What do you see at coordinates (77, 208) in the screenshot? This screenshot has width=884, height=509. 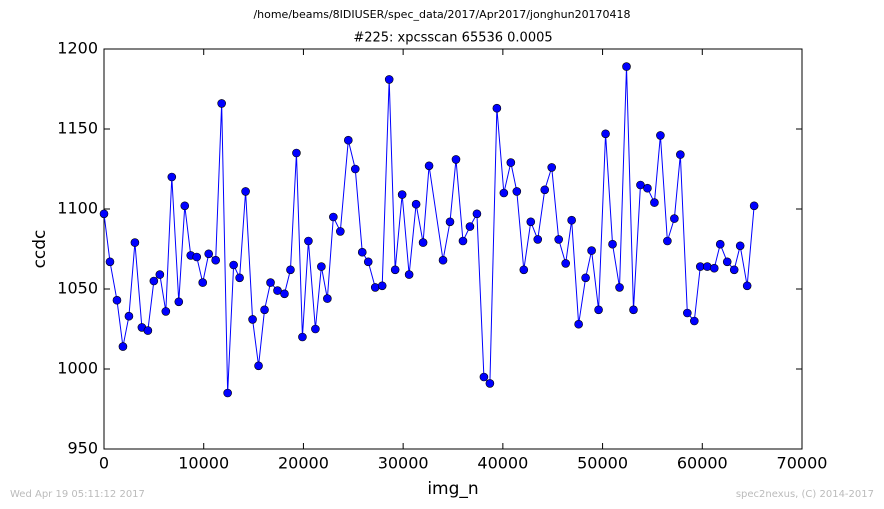 I see `y-tick-label: 1100` at bounding box center [77, 208].